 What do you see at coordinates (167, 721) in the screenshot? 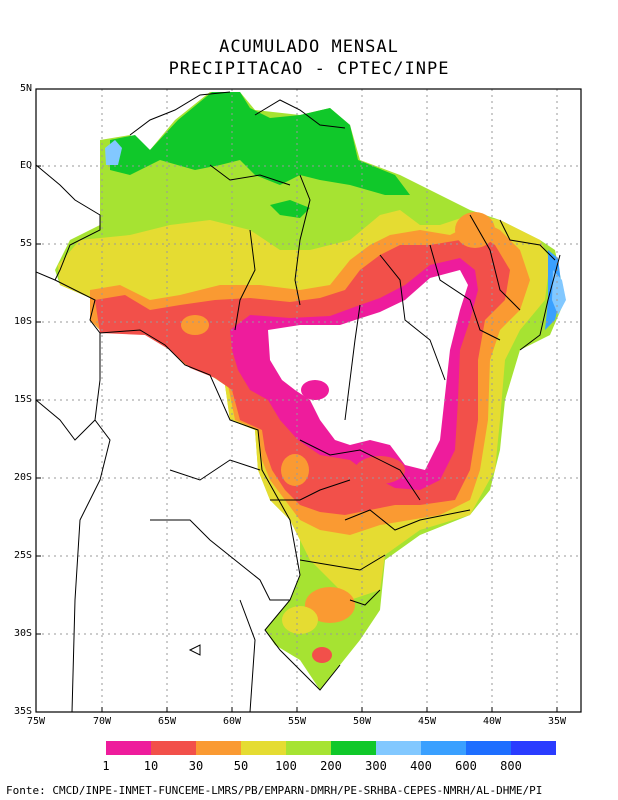
I see `lon-label: 65W` at bounding box center [167, 721].